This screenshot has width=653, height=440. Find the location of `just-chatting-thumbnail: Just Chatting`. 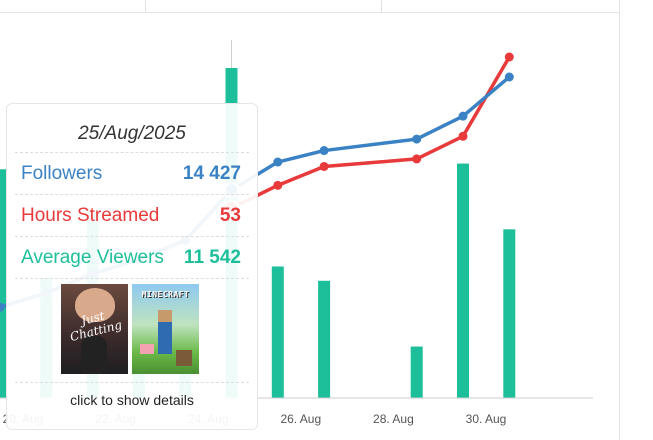

just-chatting-thumbnail: Just Chatting is located at coordinates (94, 329).